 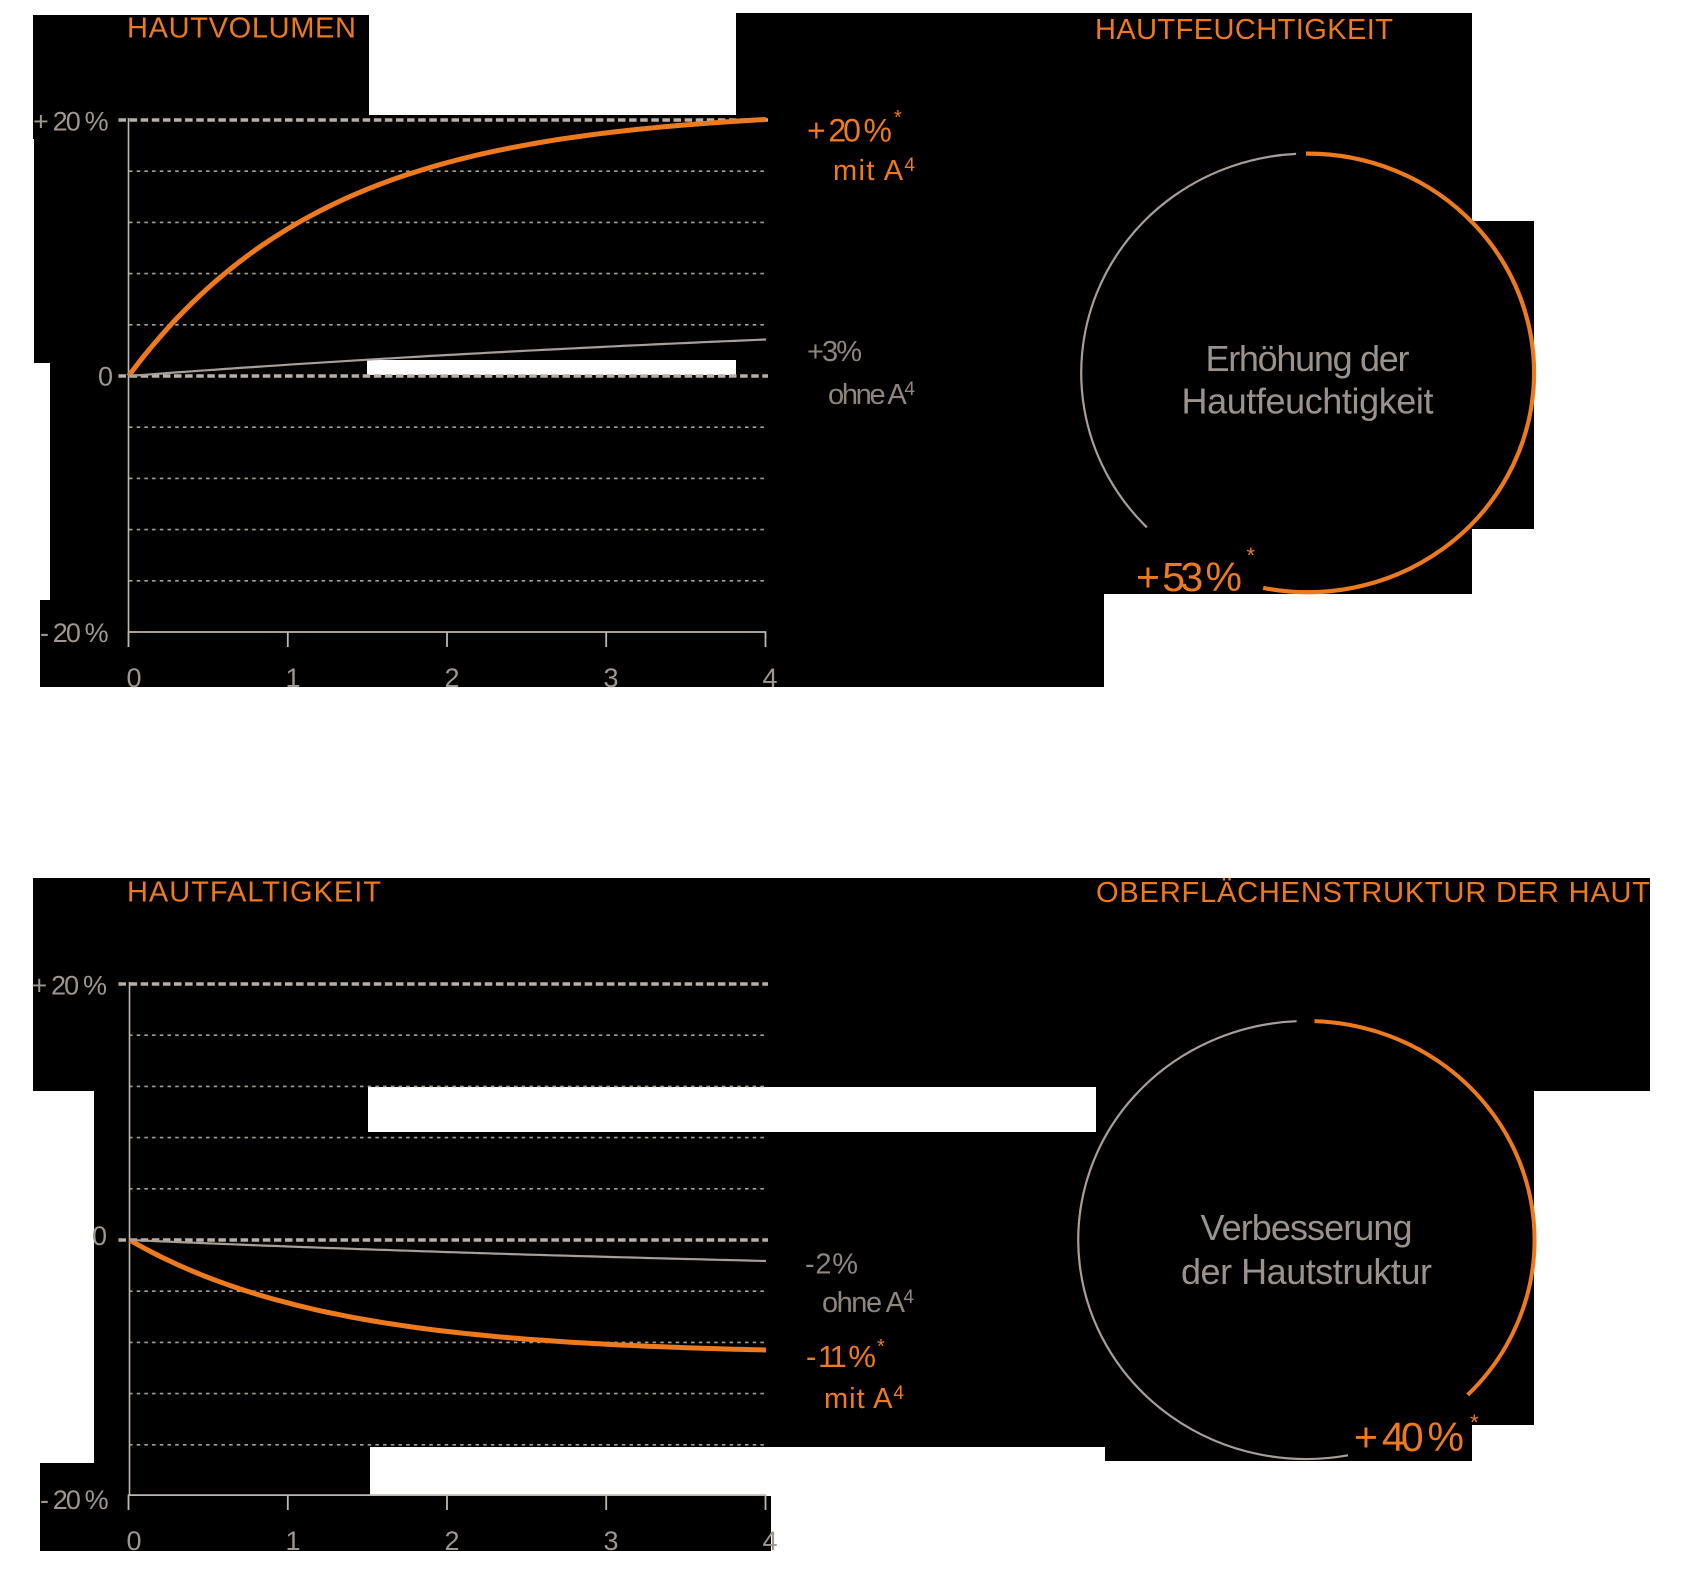 I want to click on svg-text: Hautfeuchtigkeit, so click(x=1308, y=401).